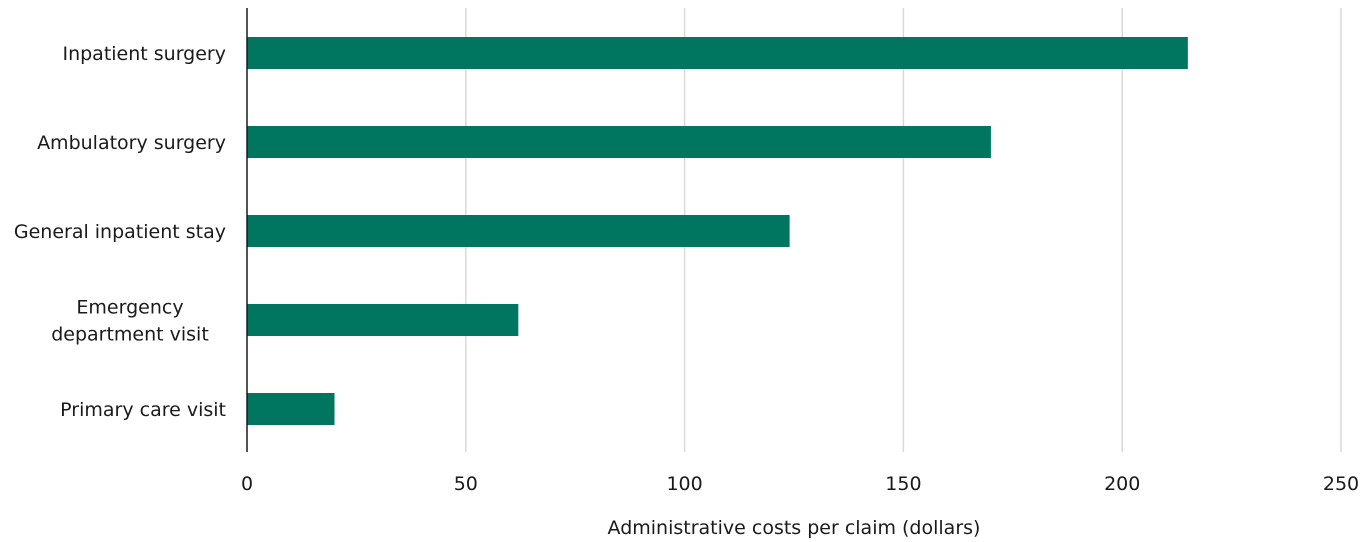 The image size is (1361, 542). I want to click on category-label-line: Ambulatory surgery, so click(131, 143).